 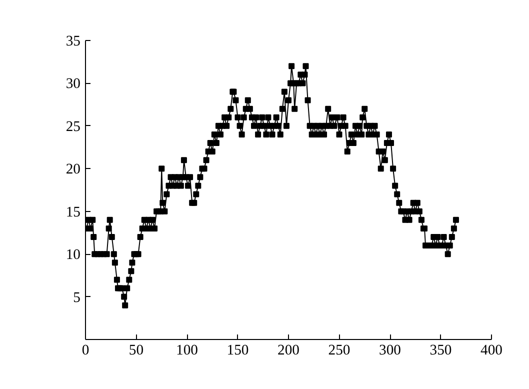 I want to click on y-tick-label: 5, so click(x=76, y=298).